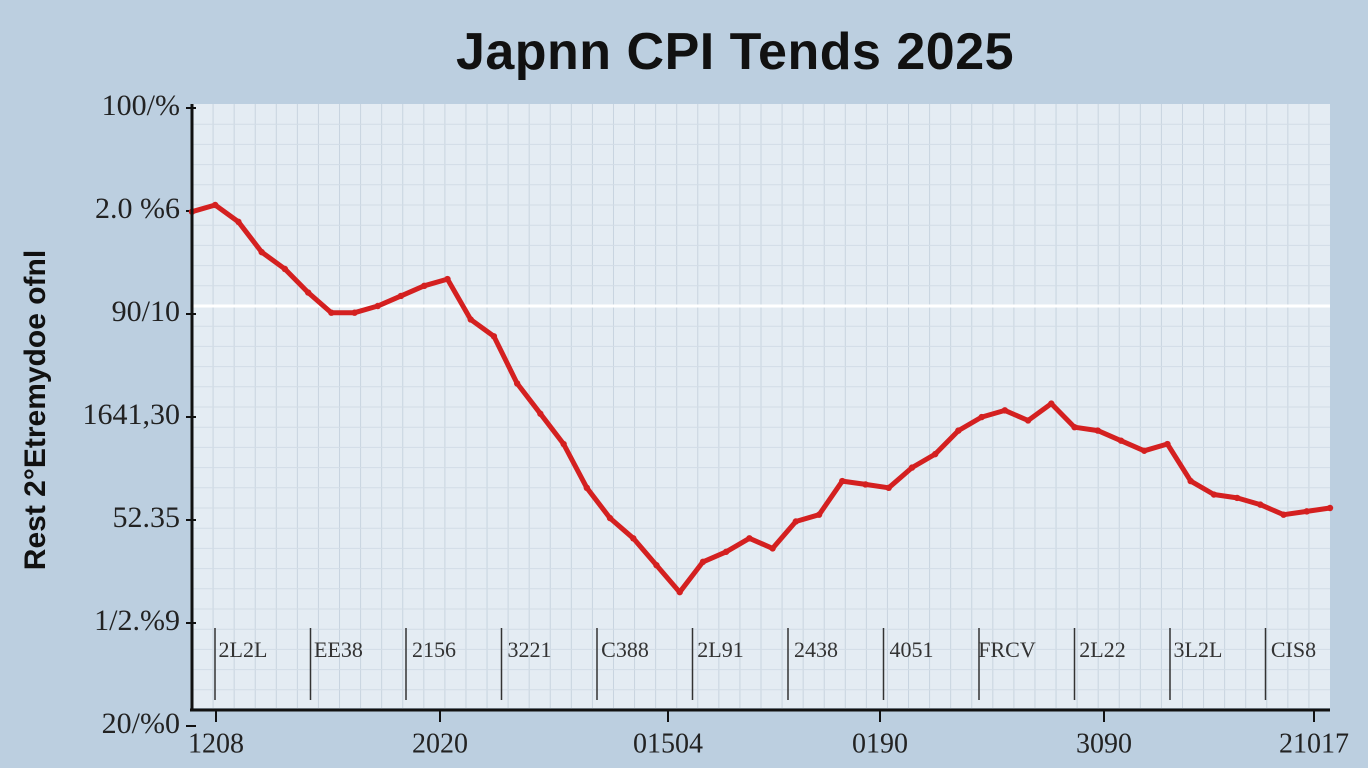 This screenshot has height=768, width=1368. Describe the element at coordinates (137, 208) in the screenshot. I see `y-tick-label: 2.0 %6` at that location.